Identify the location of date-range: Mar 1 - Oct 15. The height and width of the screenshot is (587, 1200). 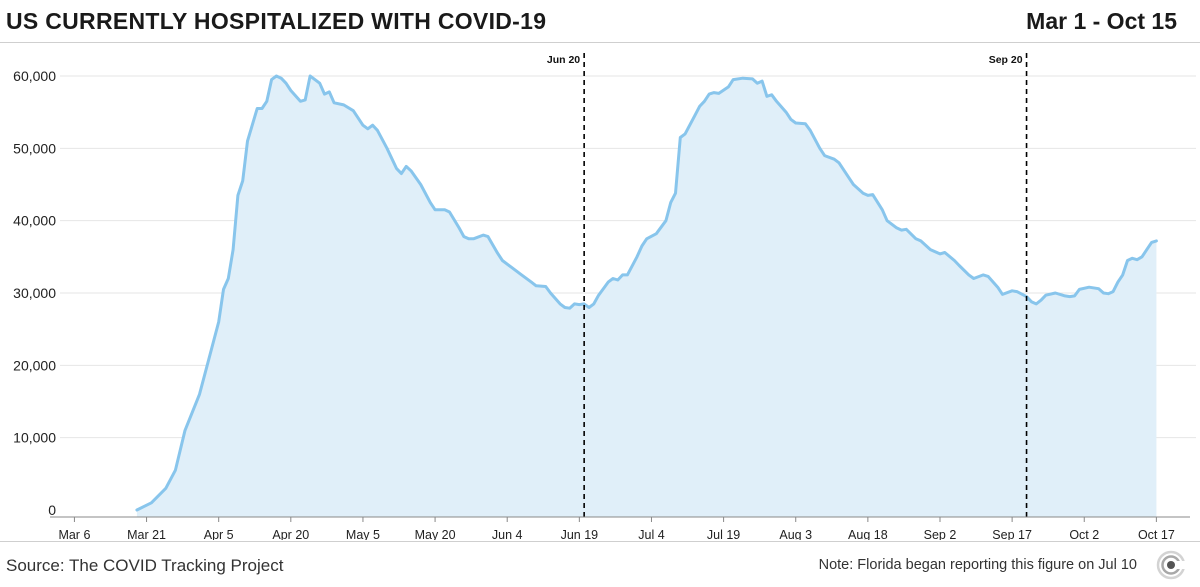
(1101, 21).